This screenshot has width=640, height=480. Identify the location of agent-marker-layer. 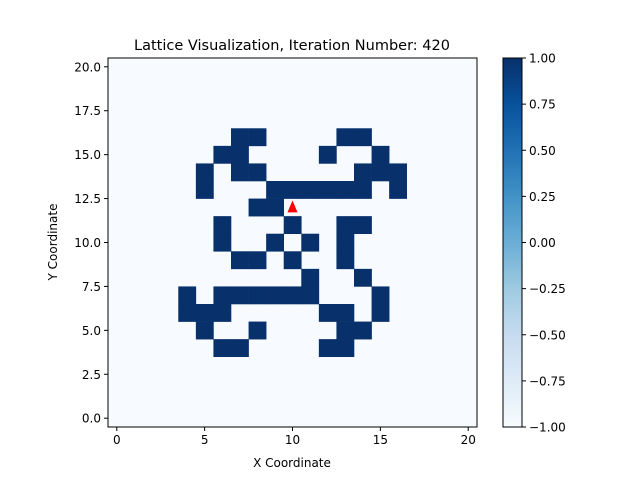
(292, 206).